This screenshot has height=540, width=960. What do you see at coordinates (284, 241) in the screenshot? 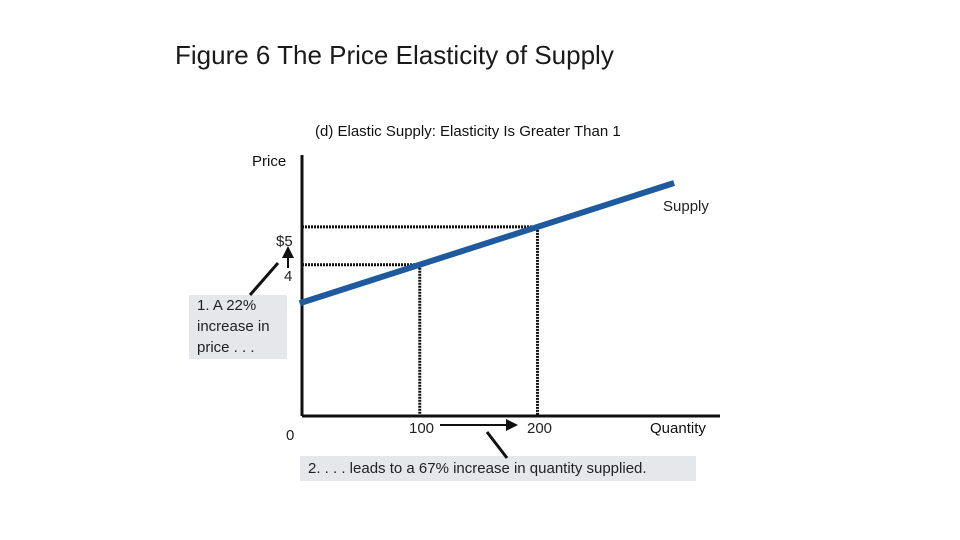
I see `y-tick-label-5: $5` at bounding box center [284, 241].